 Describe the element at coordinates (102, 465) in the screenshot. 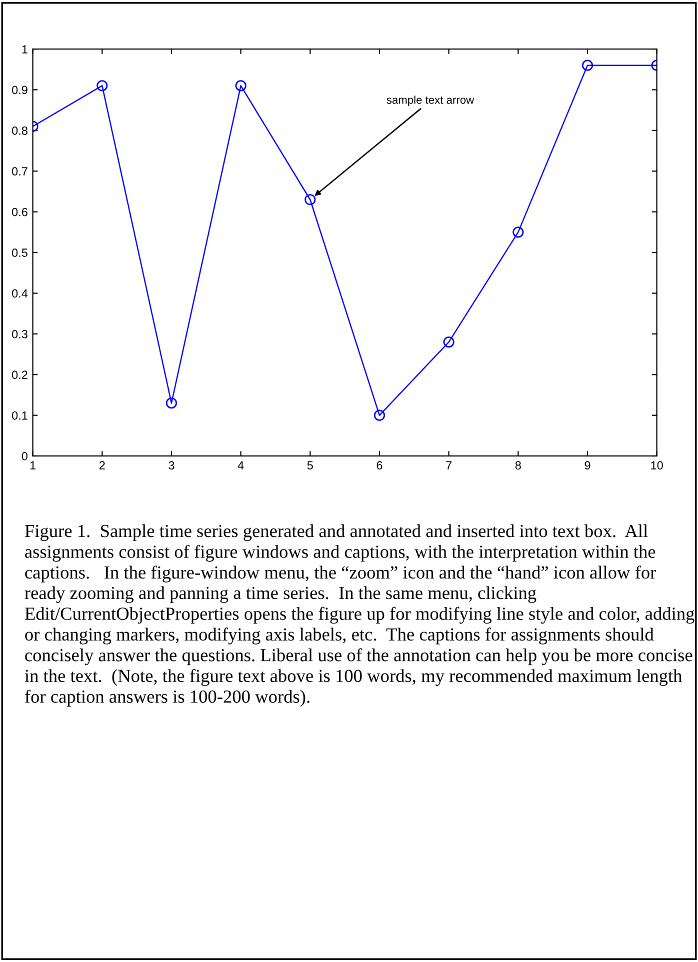

I see `x-tick-label: 2` at that location.